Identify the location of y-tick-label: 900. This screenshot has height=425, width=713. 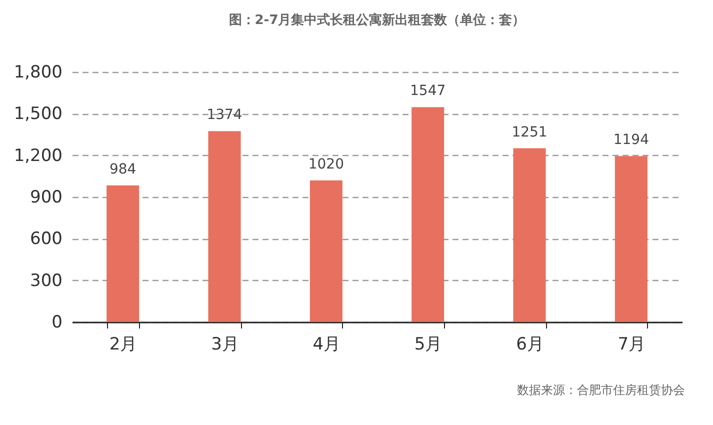
(46, 198).